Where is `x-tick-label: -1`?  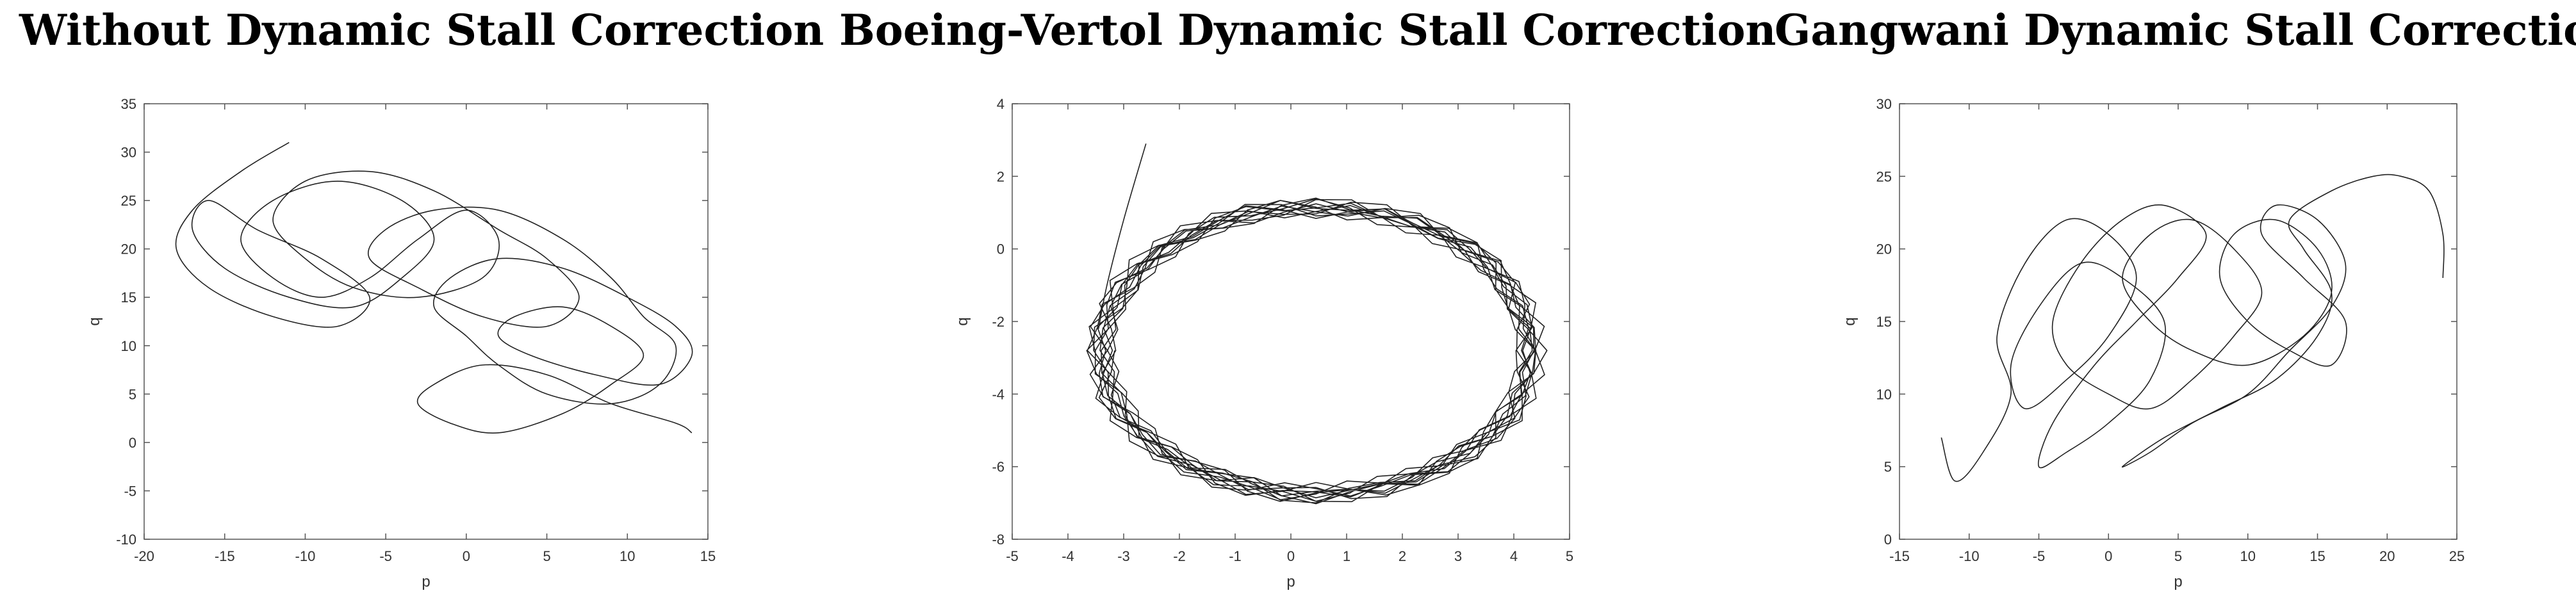 x-tick-label: -1 is located at coordinates (1235, 556).